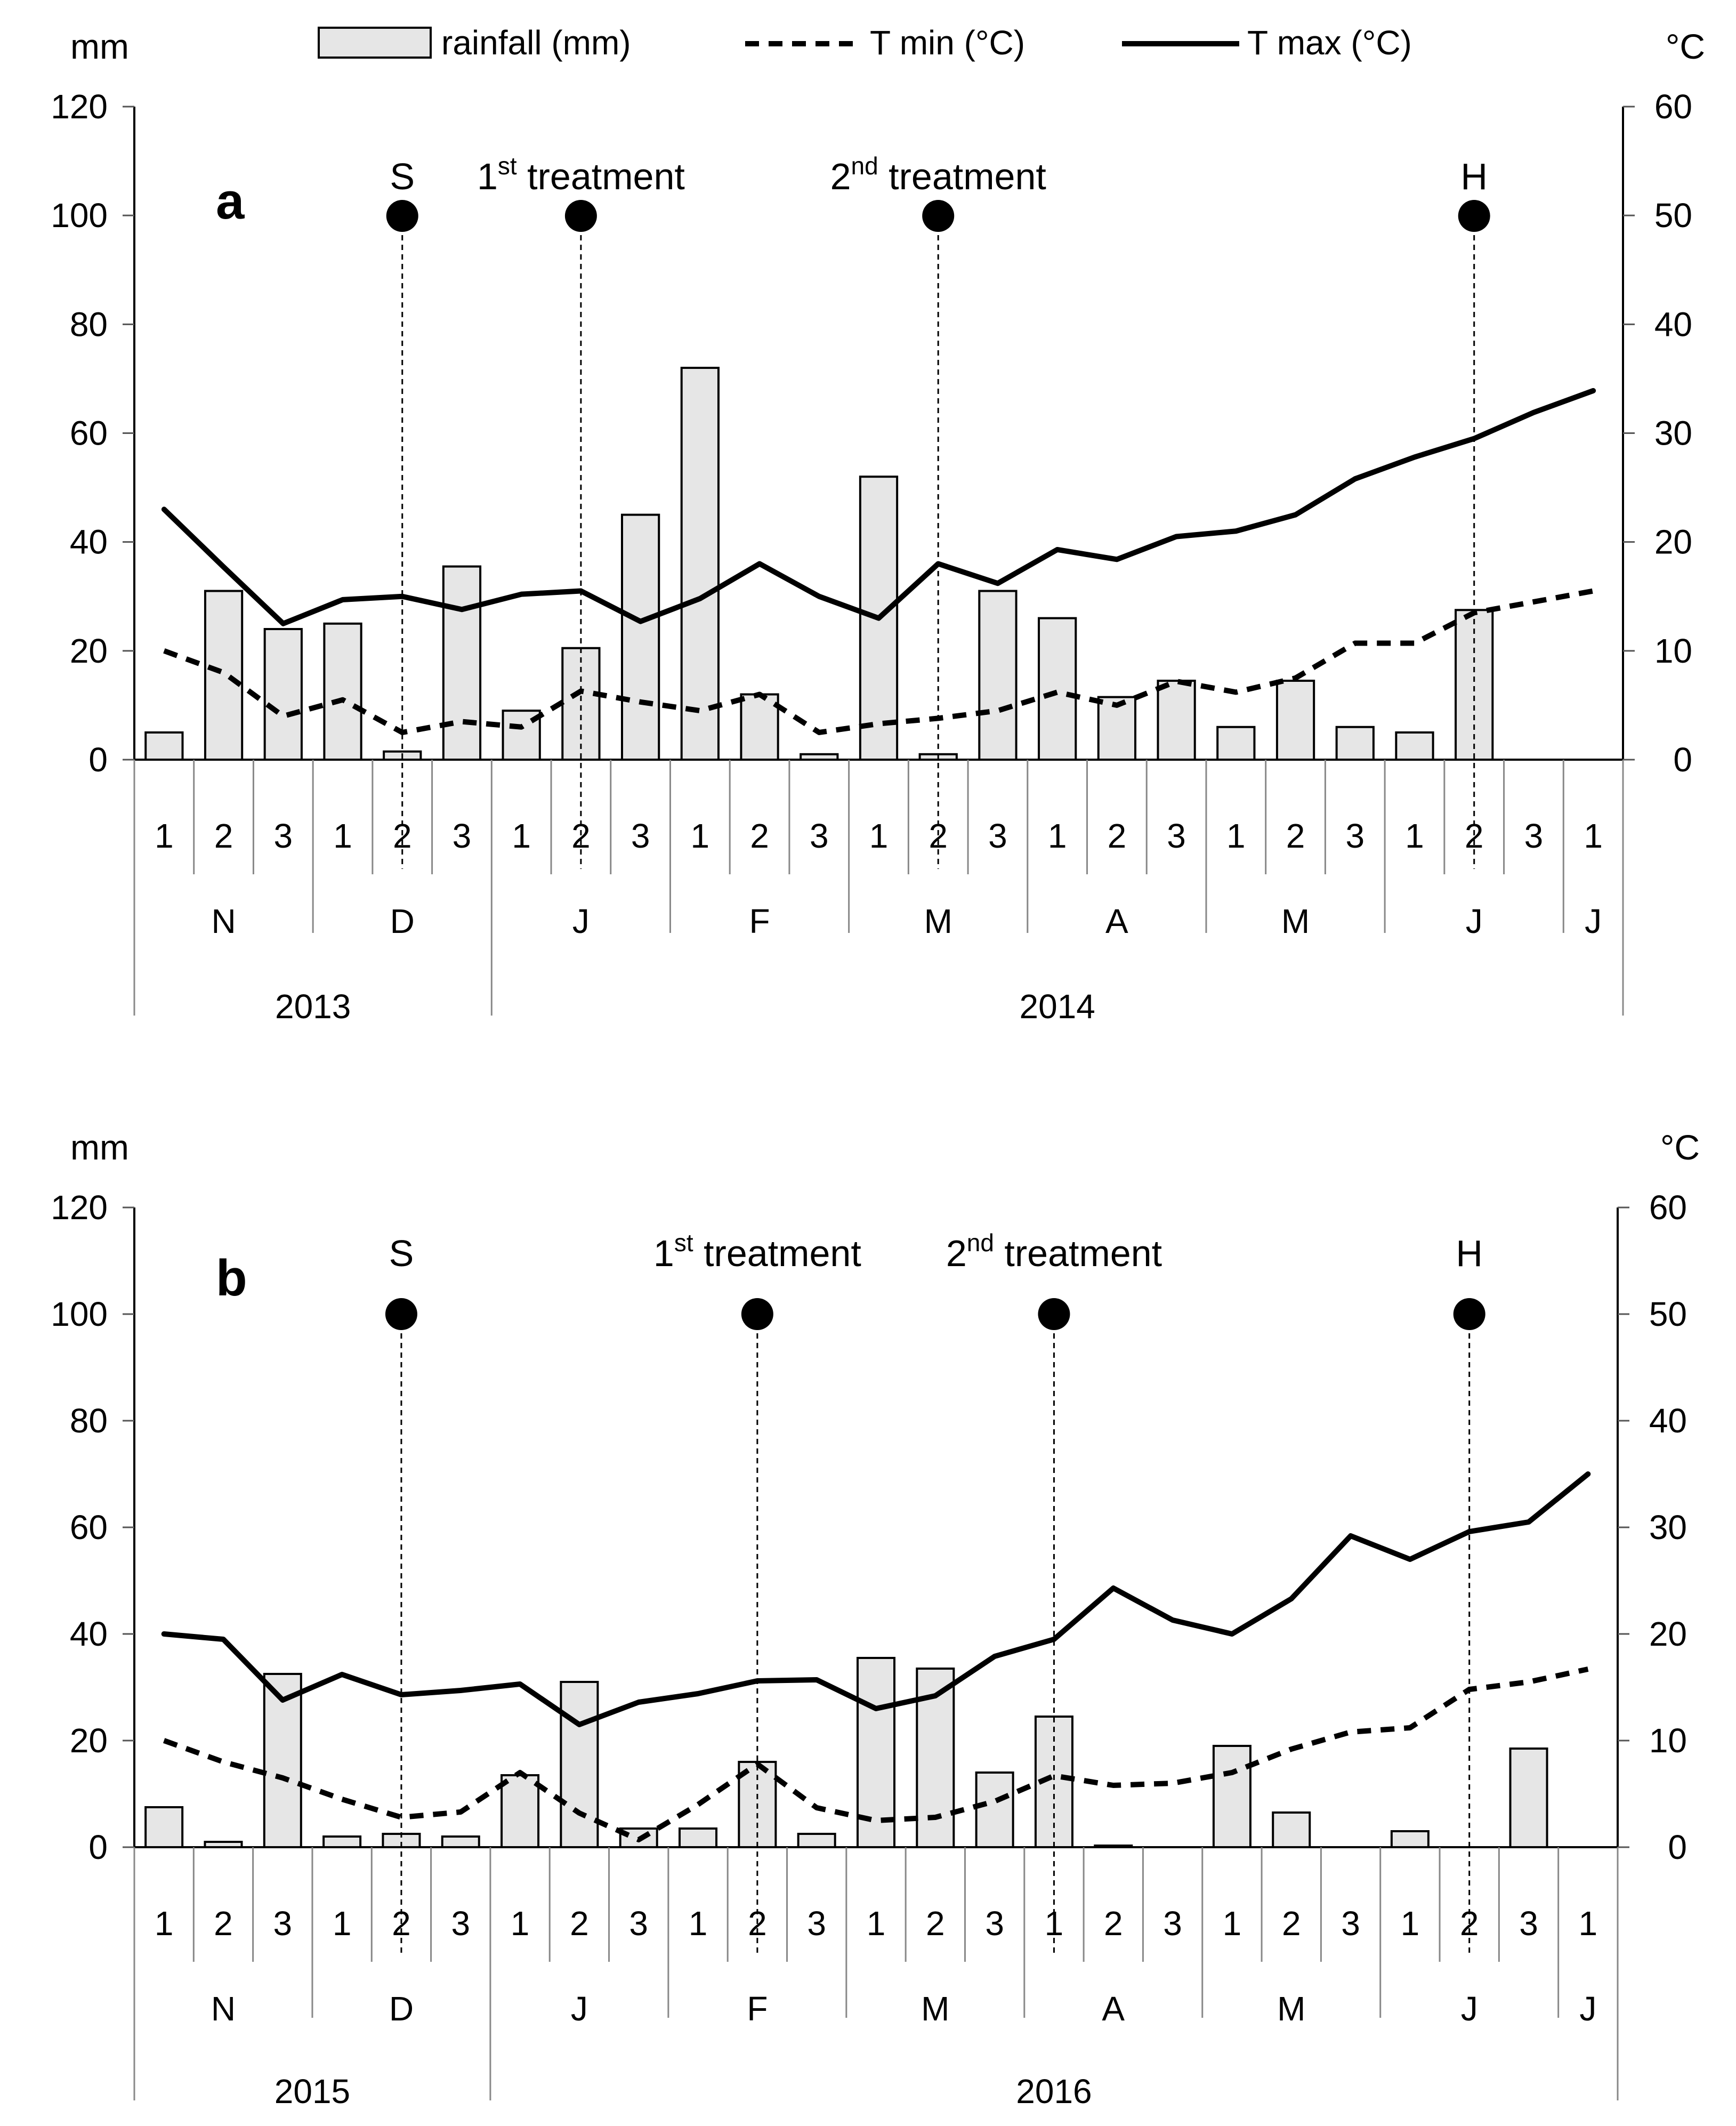  Describe the element at coordinates (581, 174) in the screenshot. I see `panel-a-event-label: 1st treatment` at that location.